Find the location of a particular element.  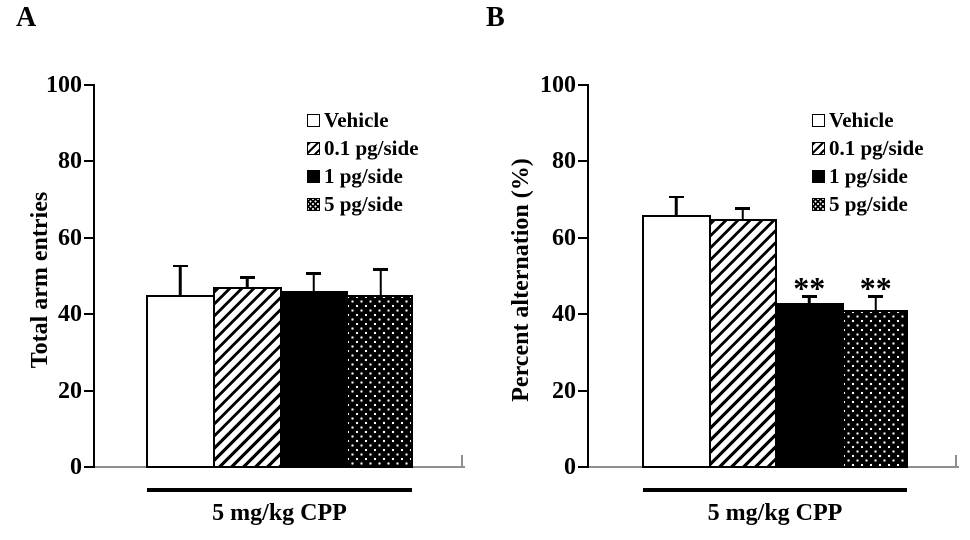

legend-item-0-1-pg-side-a: 0.1 pg/side is located at coordinates (363, 148).